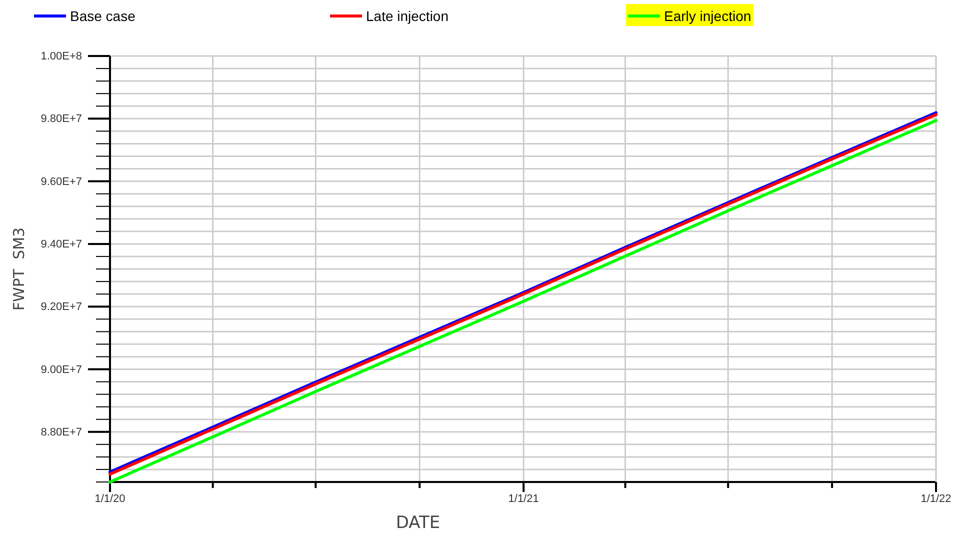  What do you see at coordinates (110, 498) in the screenshot?
I see `x-tick-label: 1/1/20` at bounding box center [110, 498].